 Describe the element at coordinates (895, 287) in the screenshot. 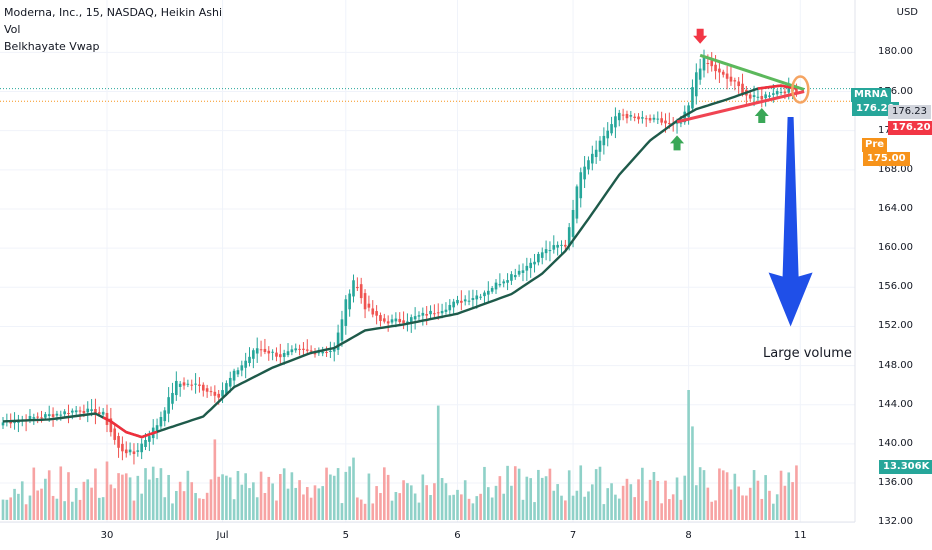

I see `price-tick-label: 156.00` at that location.